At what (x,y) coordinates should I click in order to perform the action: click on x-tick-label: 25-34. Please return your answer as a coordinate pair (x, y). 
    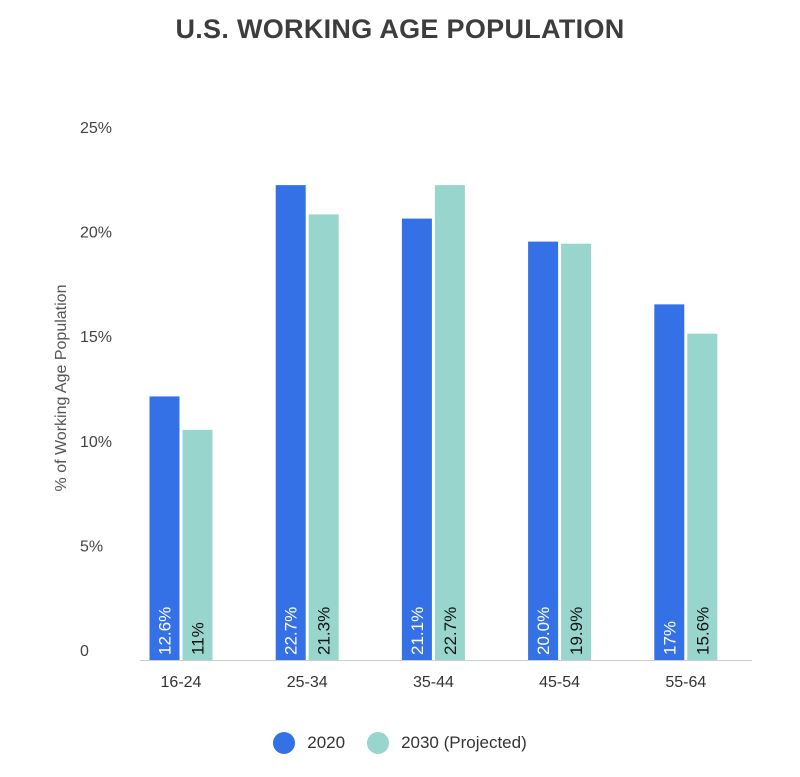
    Looking at the image, I should click on (307, 682).